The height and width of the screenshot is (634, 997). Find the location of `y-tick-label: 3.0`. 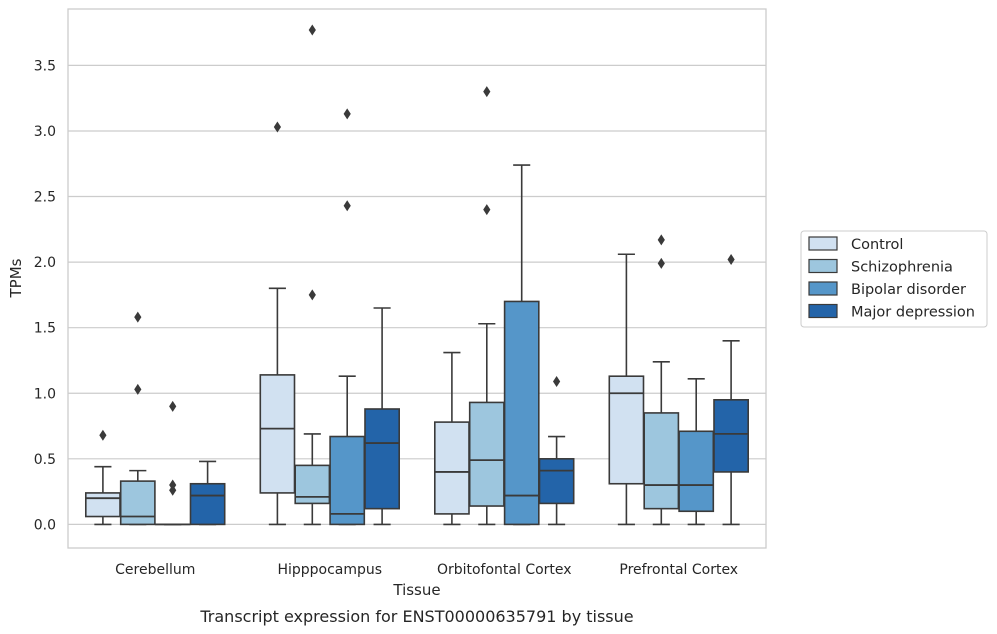

y-tick-label: 3.0 is located at coordinates (45, 132).